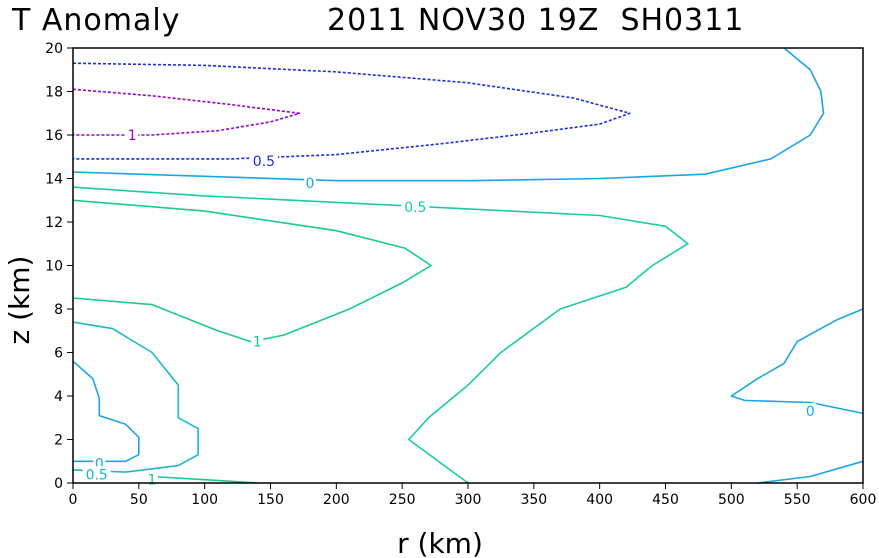  I want to click on x-tick-label: 0, so click(73, 500).